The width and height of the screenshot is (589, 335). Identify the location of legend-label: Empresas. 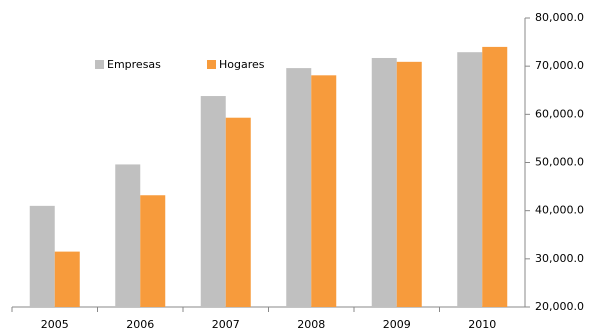
(134, 64).